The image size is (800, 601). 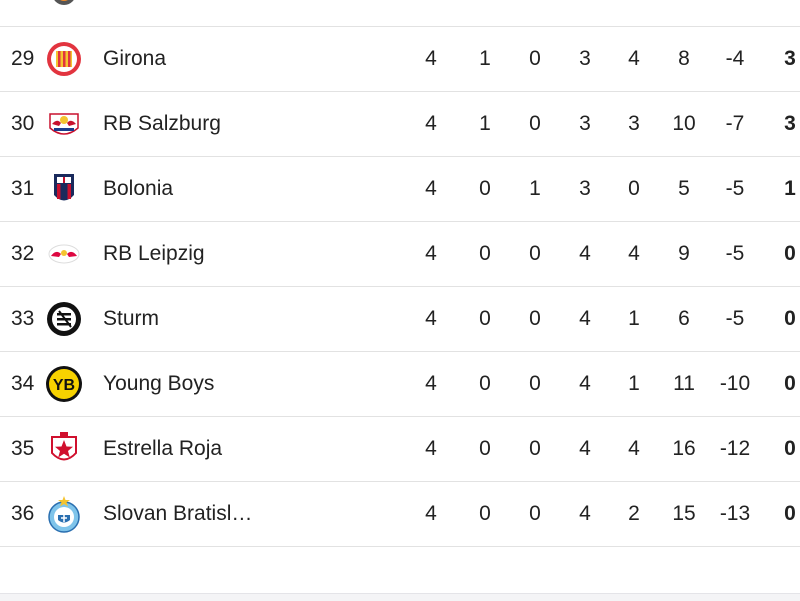 I want to click on table-row: 31 Bolonia 4 0 1 3 0 5 -5 1, so click(x=400, y=189).